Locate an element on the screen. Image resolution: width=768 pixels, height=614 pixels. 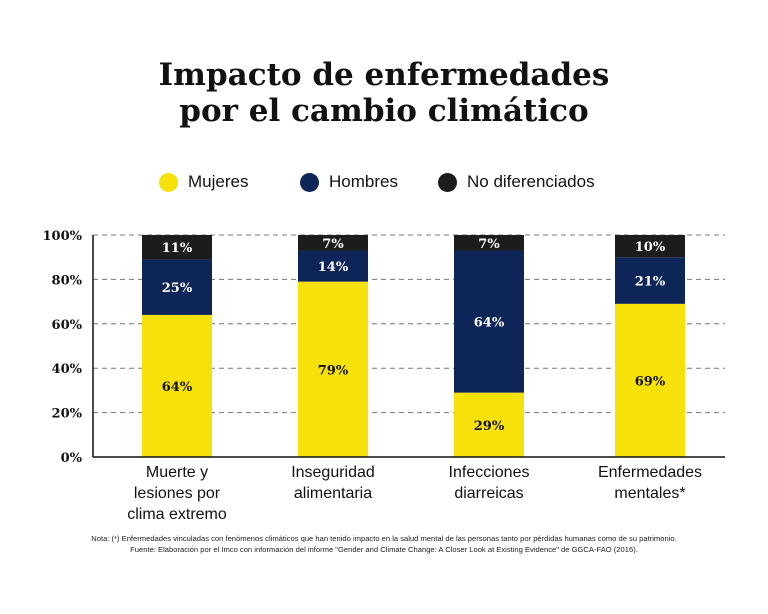
data-label-no-diferenciados-1: 7% is located at coordinates (333, 244).